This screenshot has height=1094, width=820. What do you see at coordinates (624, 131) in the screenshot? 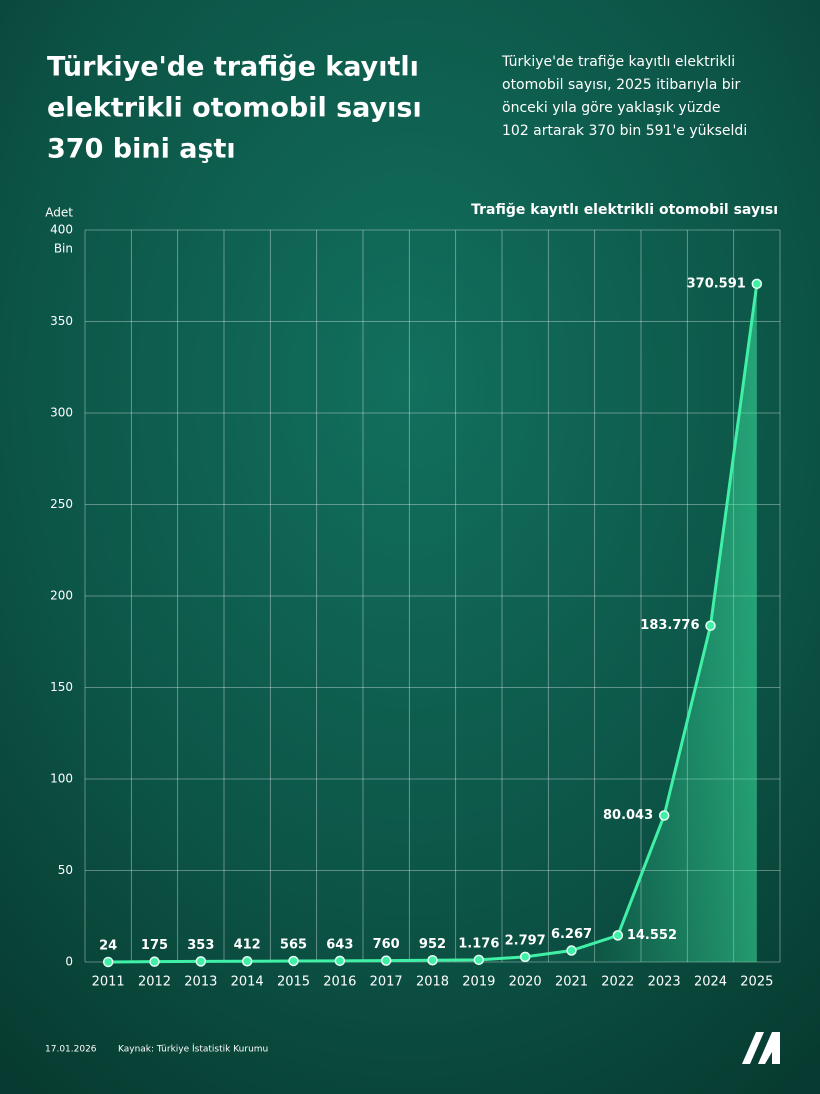
I see `subtitle: 102 artarak 370 bin 591'e yükseldi` at bounding box center [624, 131].